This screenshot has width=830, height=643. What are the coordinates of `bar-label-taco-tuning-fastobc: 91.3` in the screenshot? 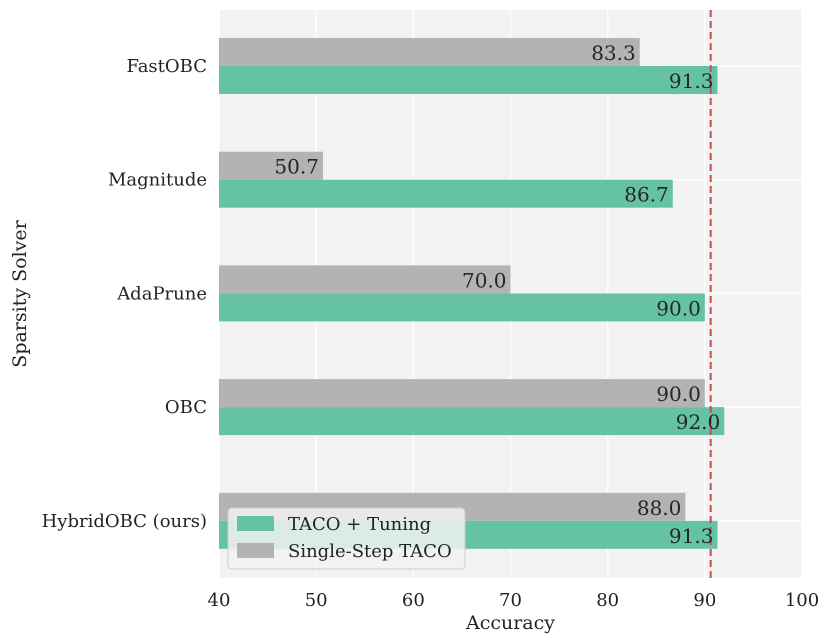 It's located at (691, 81).